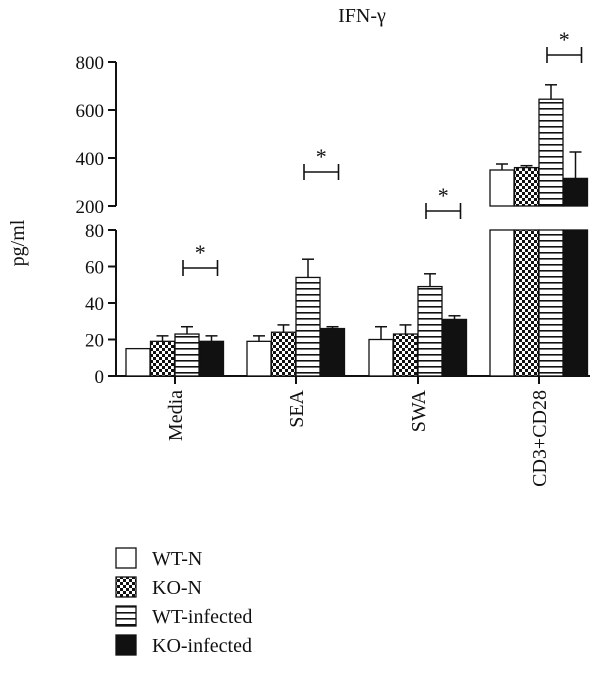 The width and height of the screenshot is (600, 680). Describe the element at coordinates (419, 410) in the screenshot. I see `category-label: SWA` at that location.